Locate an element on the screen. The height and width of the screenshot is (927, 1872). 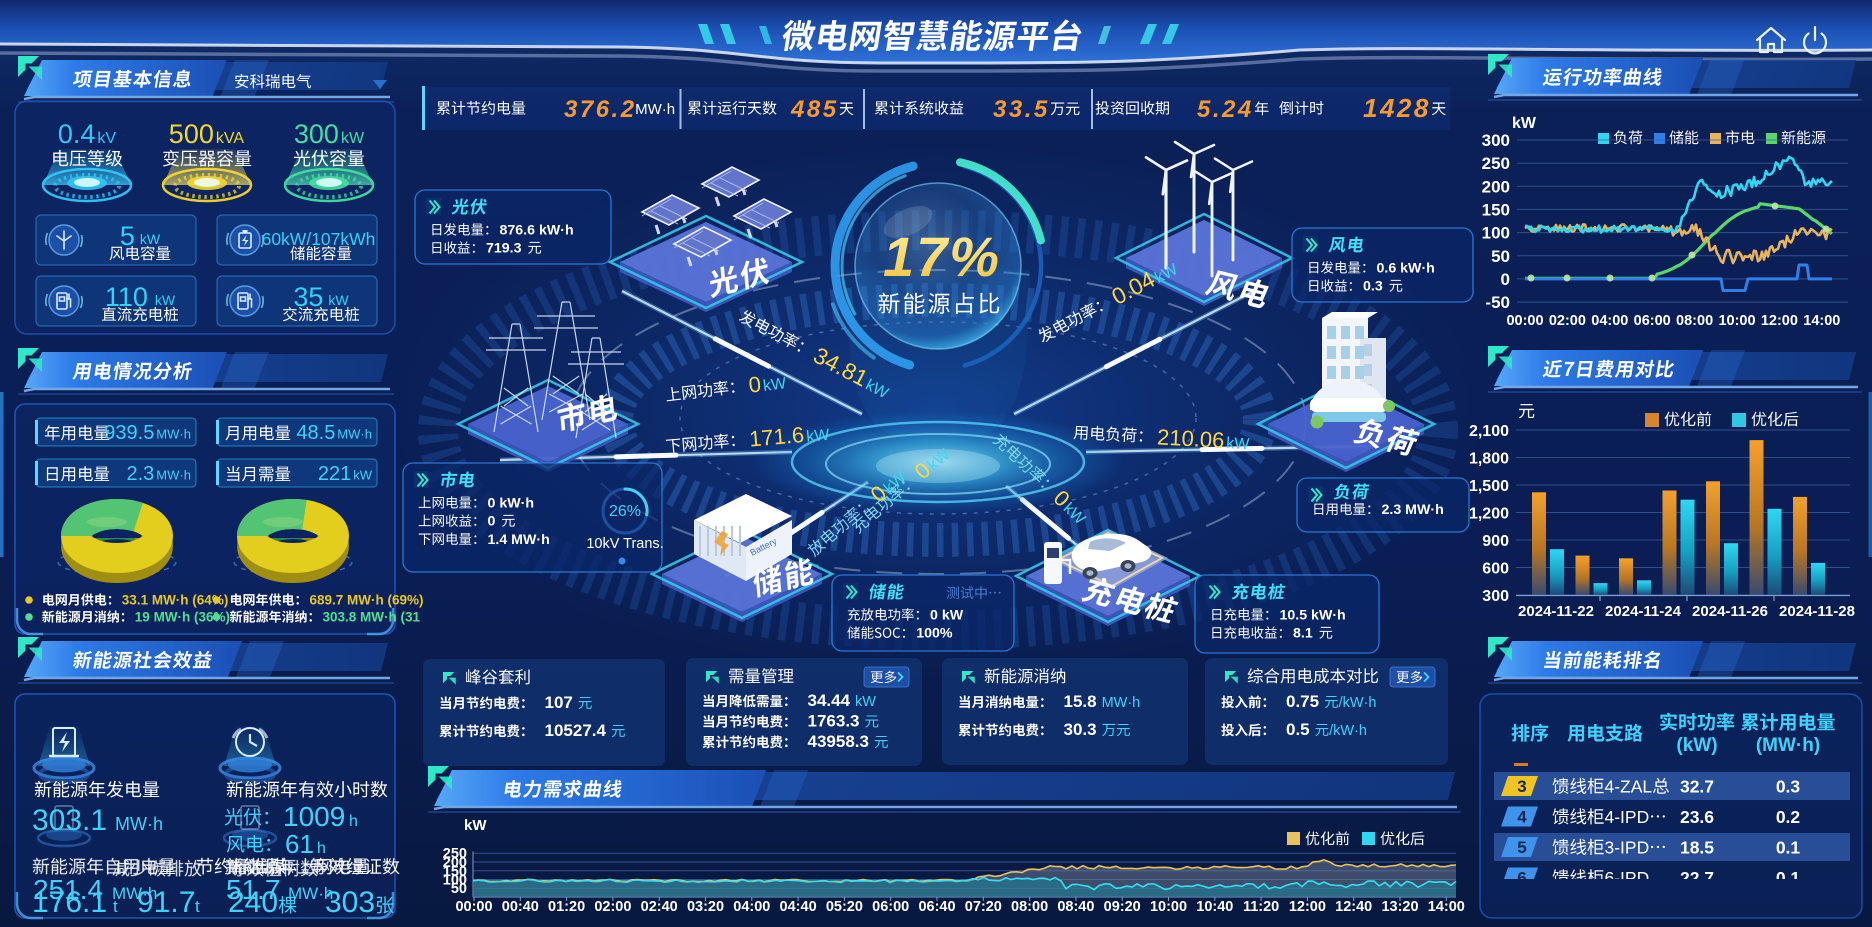
svg-text: 10527.4 is located at coordinates (576, 730).